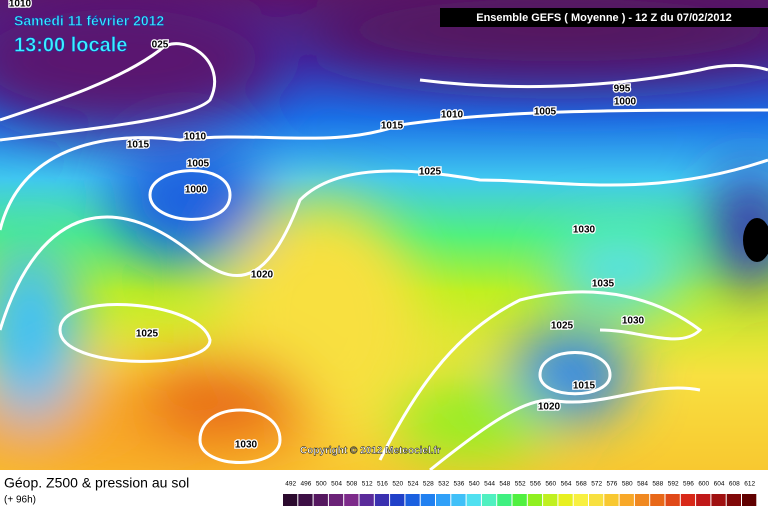  What do you see at coordinates (367, 484) in the screenshot?
I see `legend-value: 512` at bounding box center [367, 484].